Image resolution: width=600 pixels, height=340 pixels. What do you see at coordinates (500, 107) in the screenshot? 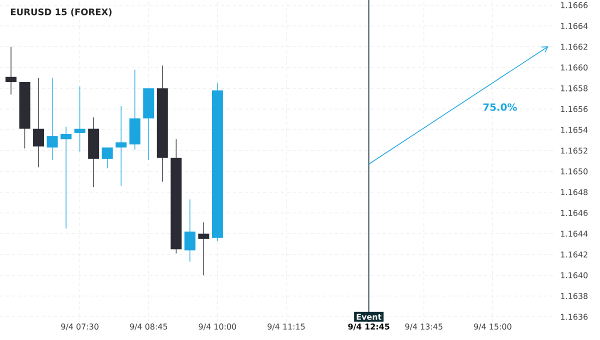
I see `annotation: 75.0%` at bounding box center [500, 107].